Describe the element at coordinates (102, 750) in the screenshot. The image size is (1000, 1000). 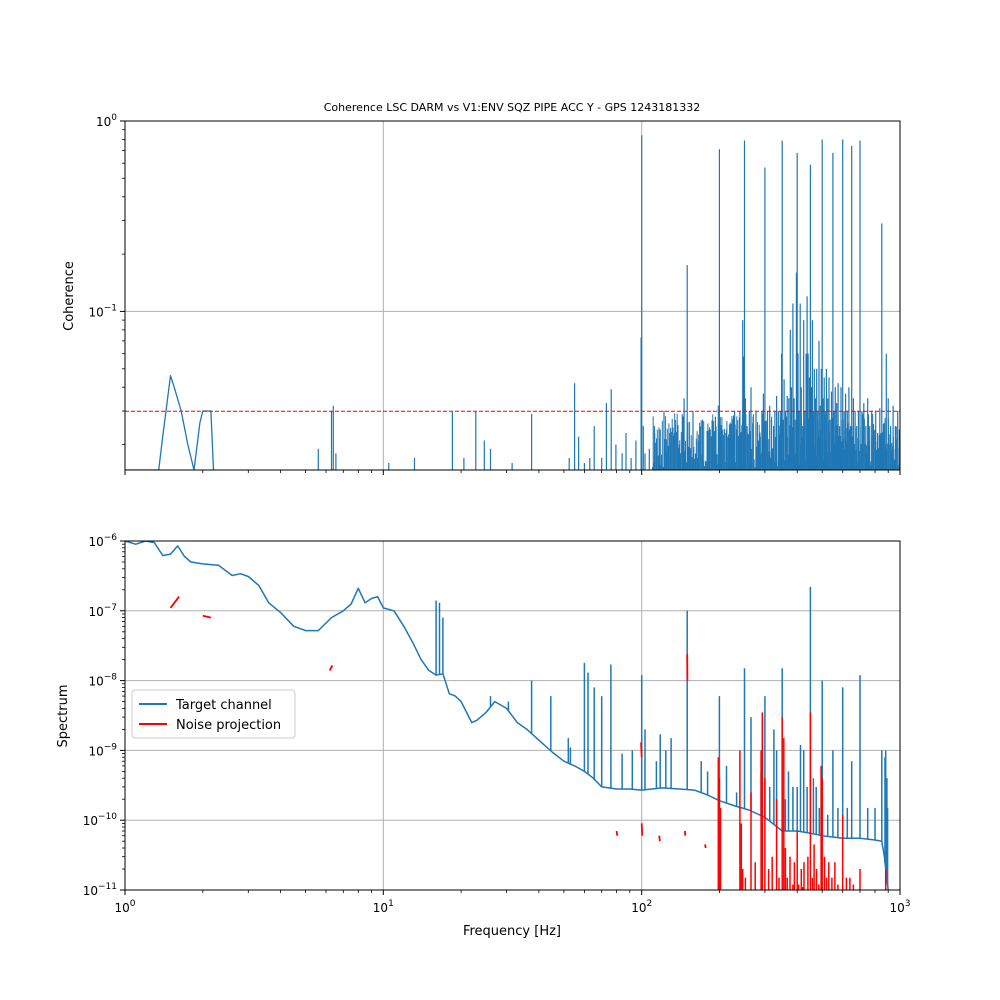
I see `y-tick-label: 10⁻⁹` at that location.